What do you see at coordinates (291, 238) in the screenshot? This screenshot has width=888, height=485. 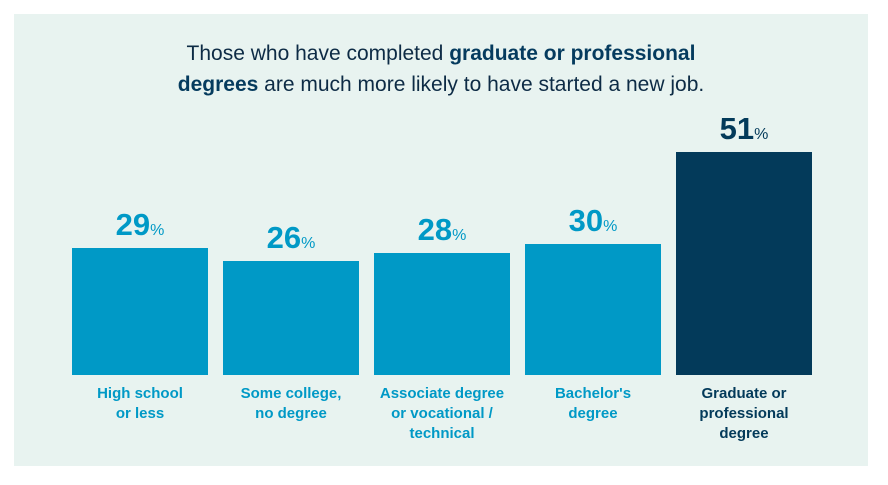 I see `value-label: 26%` at bounding box center [291, 238].